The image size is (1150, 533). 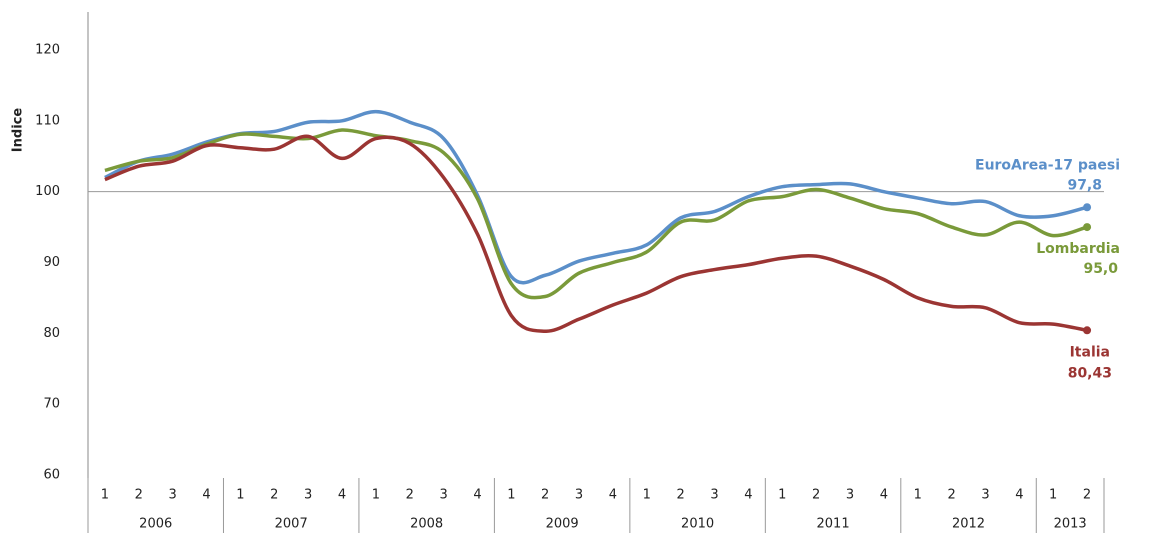 I want to click on y-tick-label: 70, so click(x=51, y=404).